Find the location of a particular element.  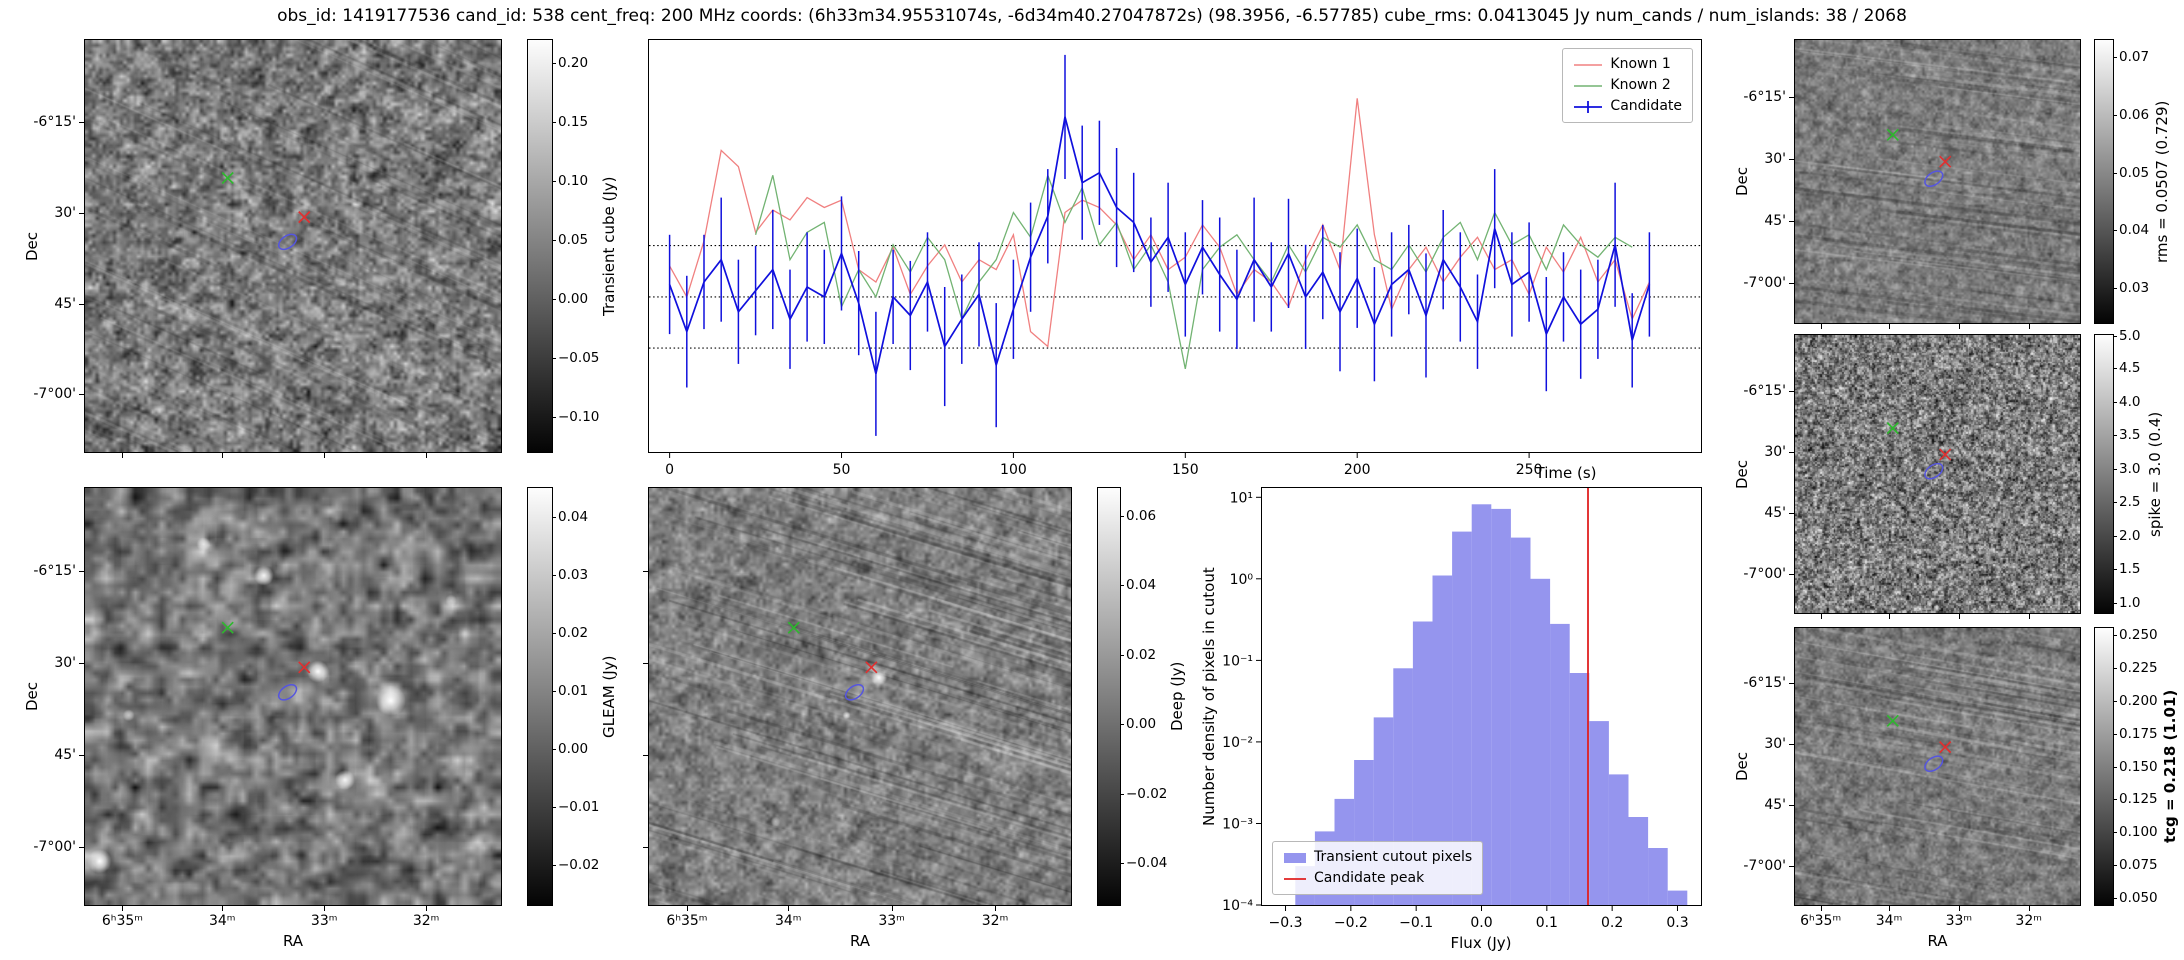

colorbar-tick-label: 0.15 is located at coordinates (573, 122).